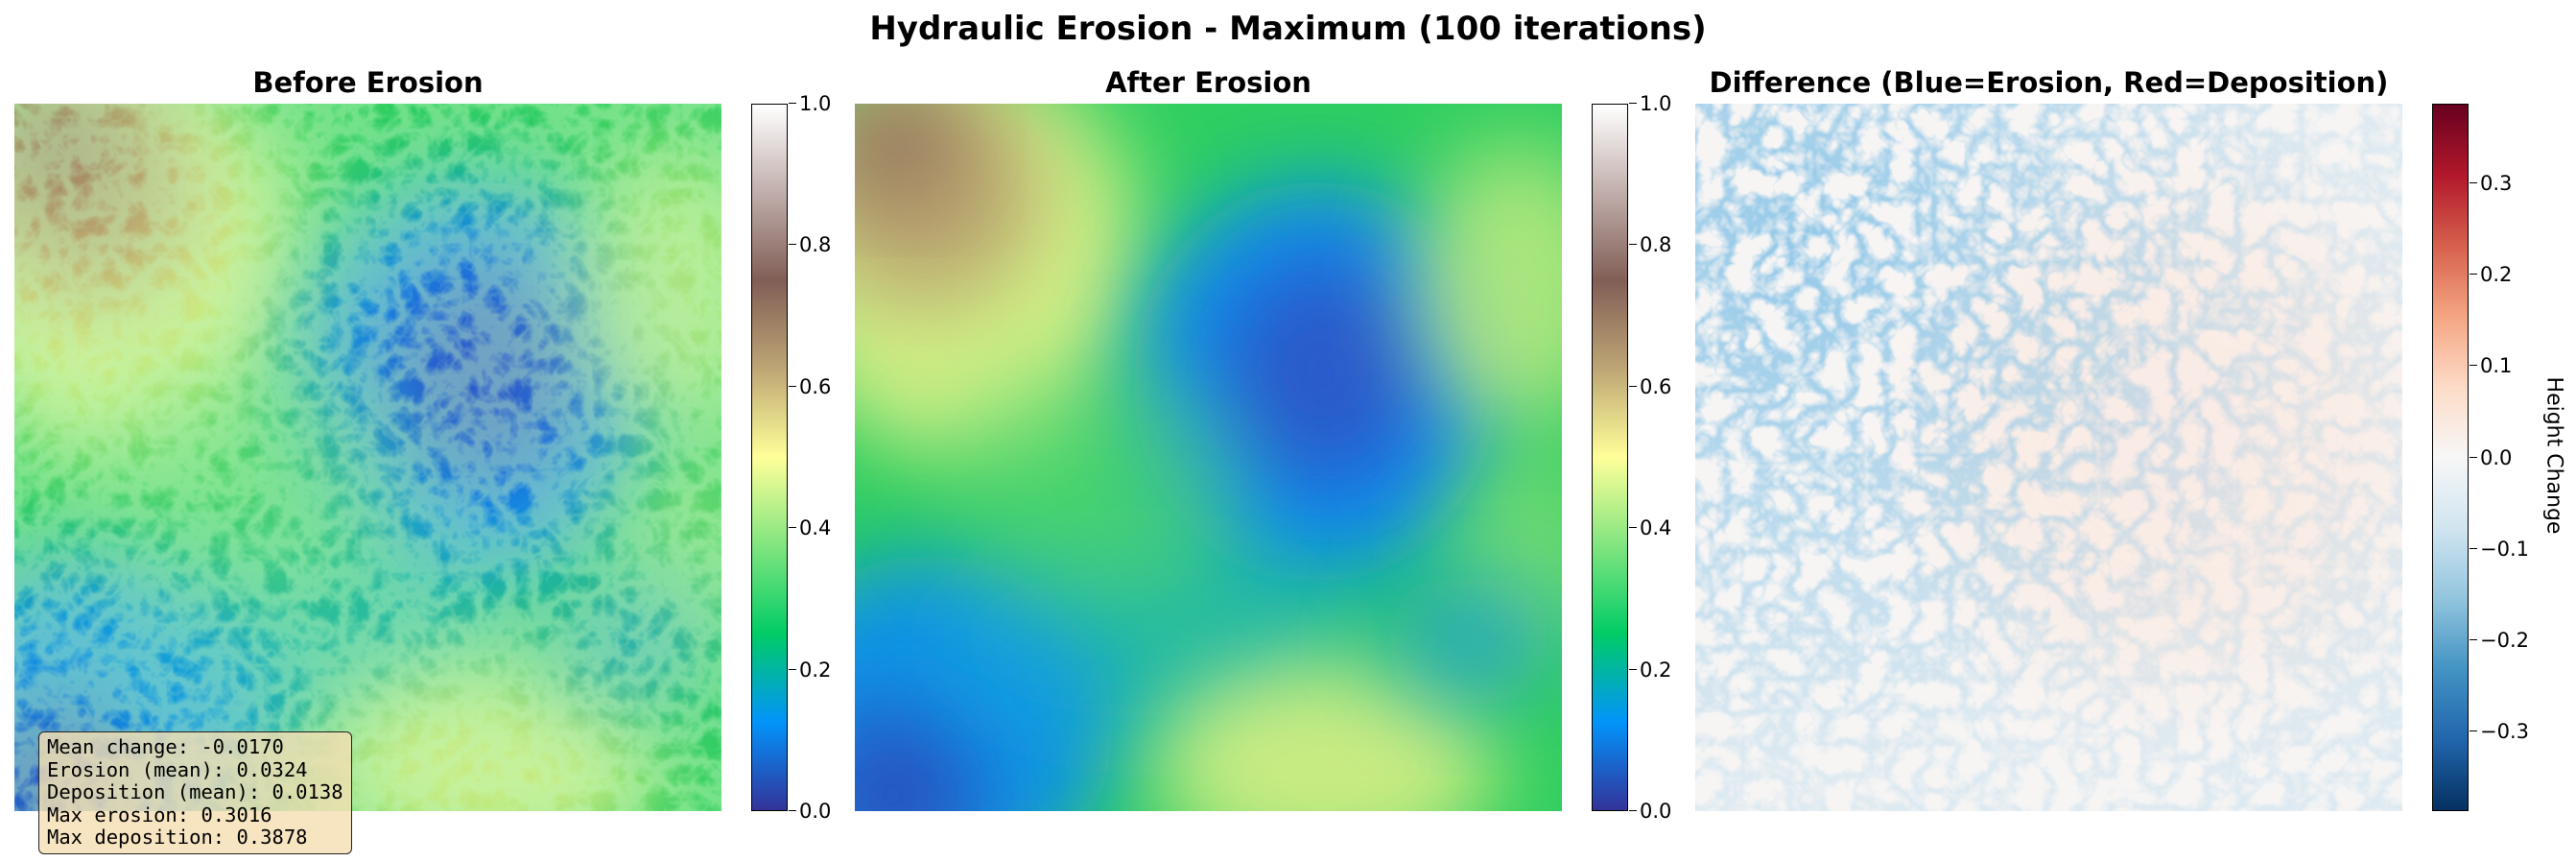 The height and width of the screenshot is (862, 2576). I want to click on colorbar-tick-label: −0.3, so click(2500, 731).